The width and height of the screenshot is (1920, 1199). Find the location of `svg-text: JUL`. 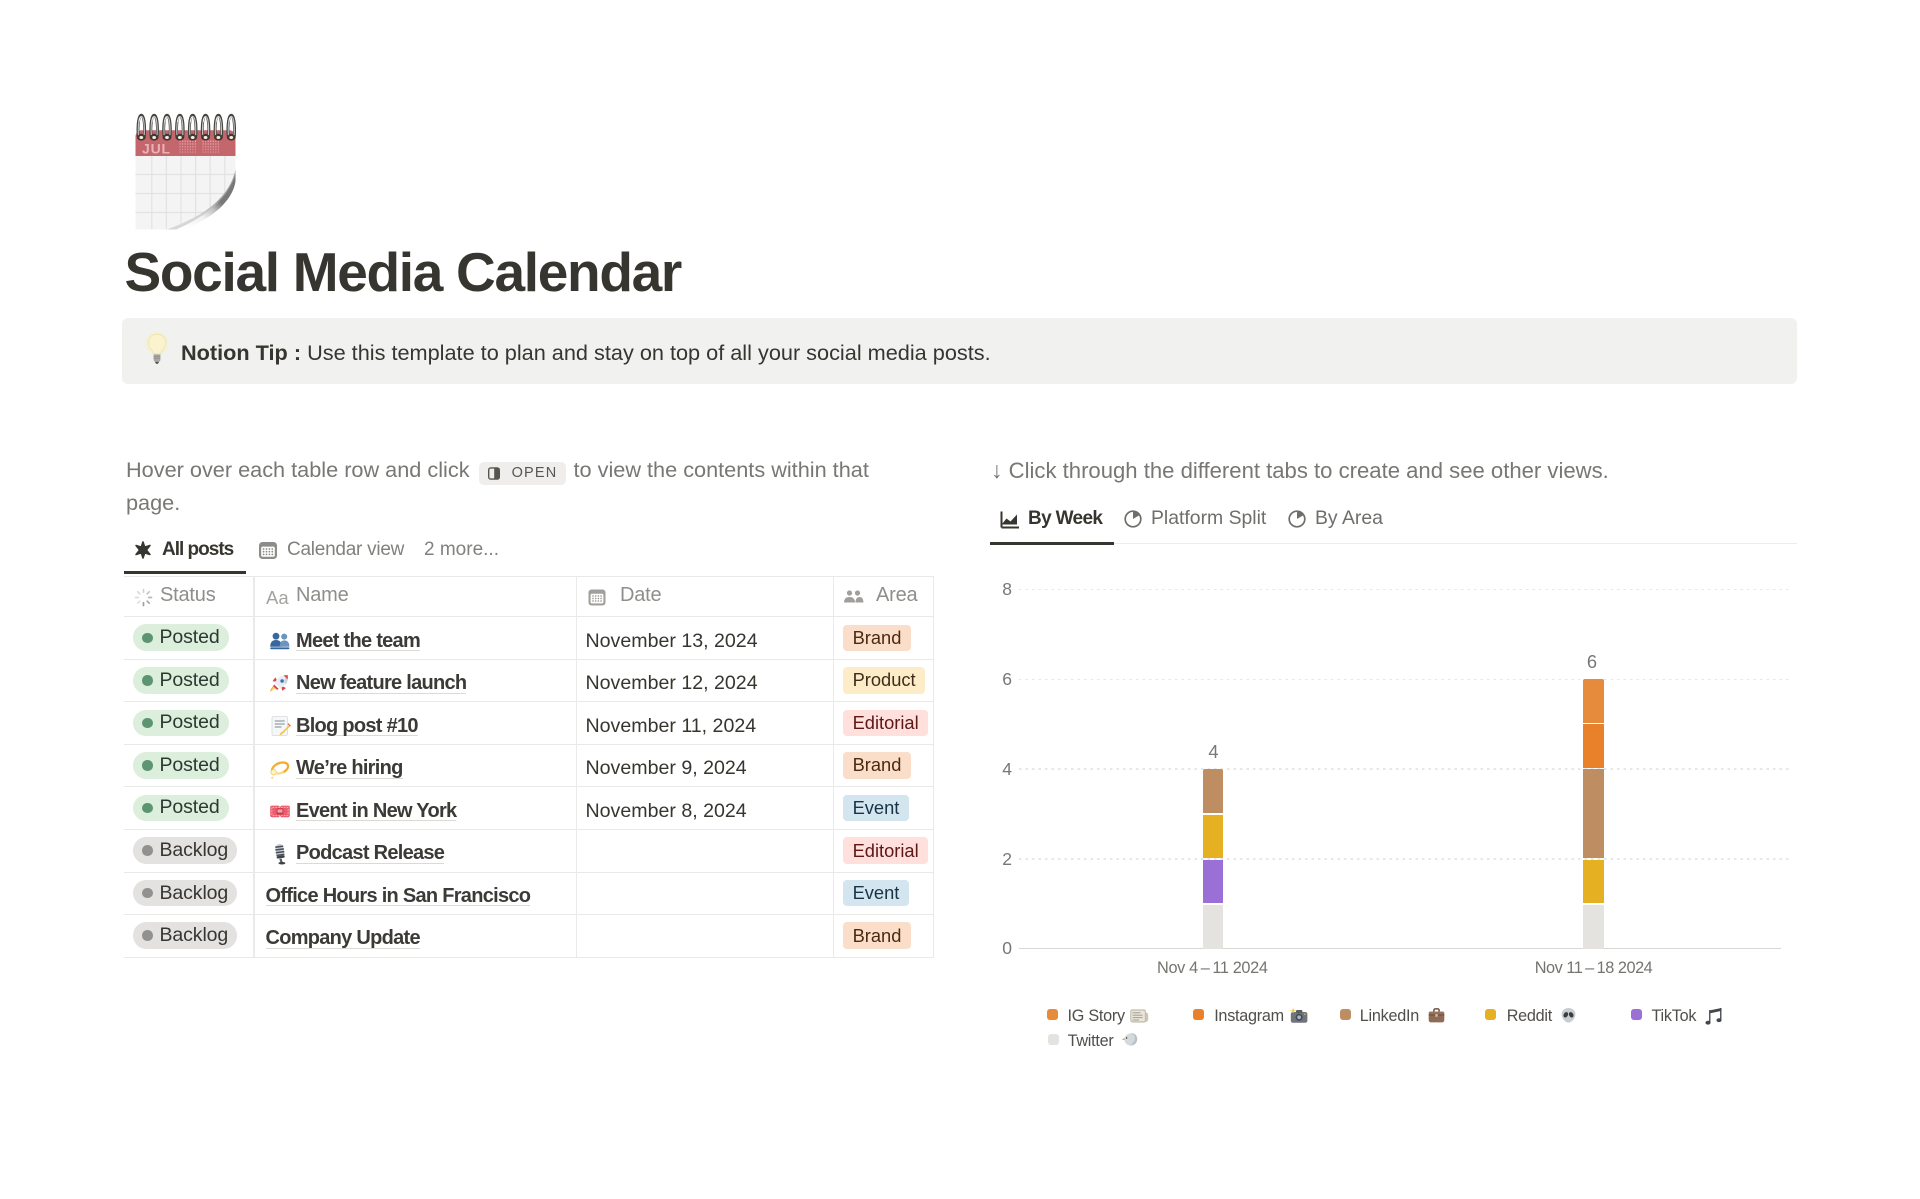

svg-text: JUL is located at coordinates (156, 149).